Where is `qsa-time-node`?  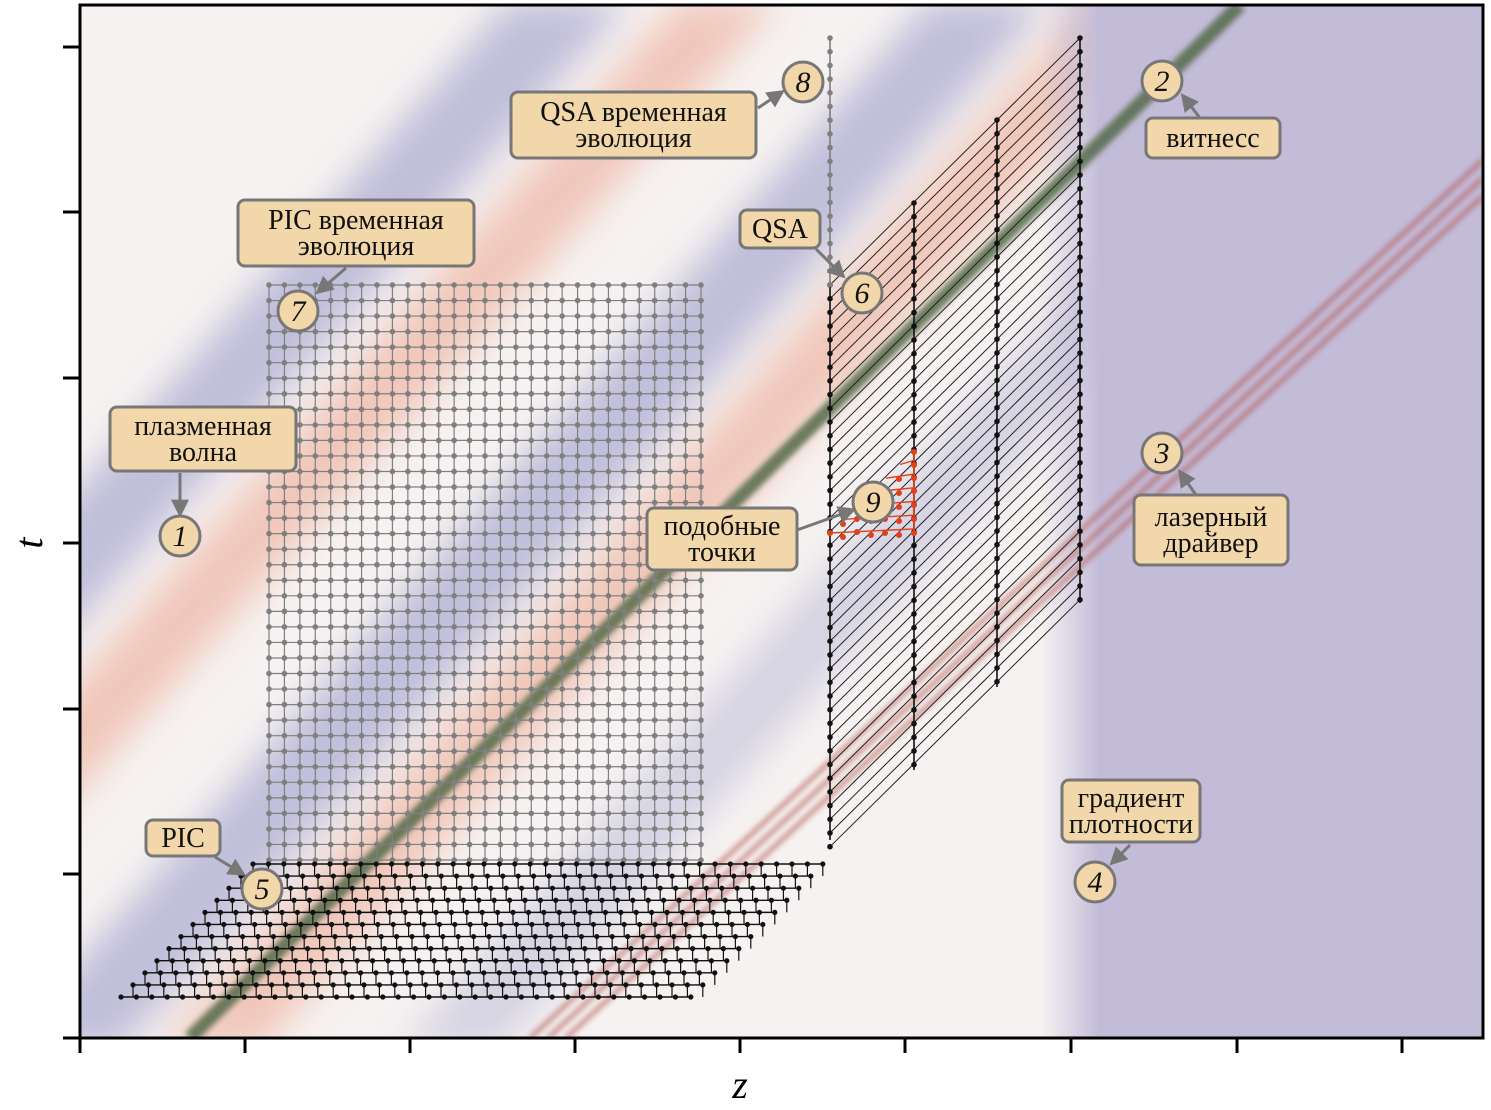
qsa-time-node is located at coordinates (830, 93).